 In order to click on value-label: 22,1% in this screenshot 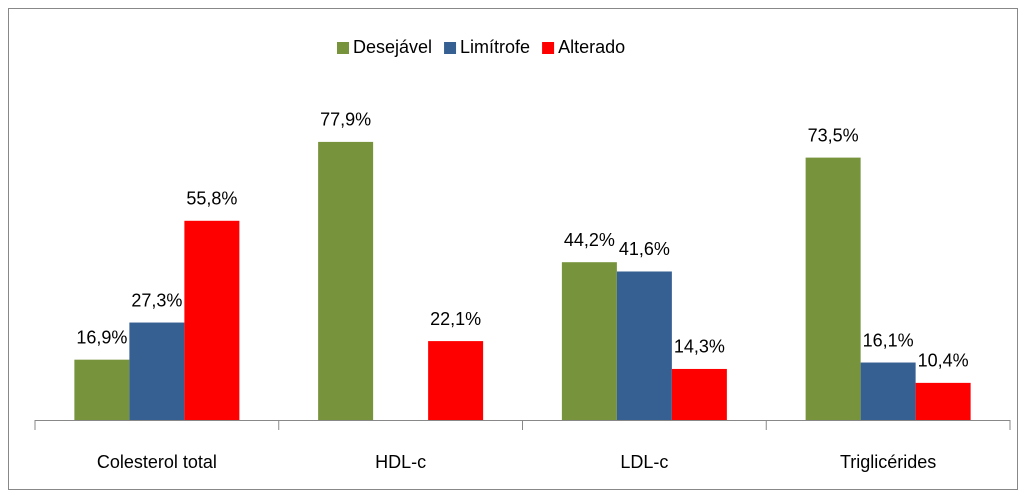, I will do `click(455, 319)`.